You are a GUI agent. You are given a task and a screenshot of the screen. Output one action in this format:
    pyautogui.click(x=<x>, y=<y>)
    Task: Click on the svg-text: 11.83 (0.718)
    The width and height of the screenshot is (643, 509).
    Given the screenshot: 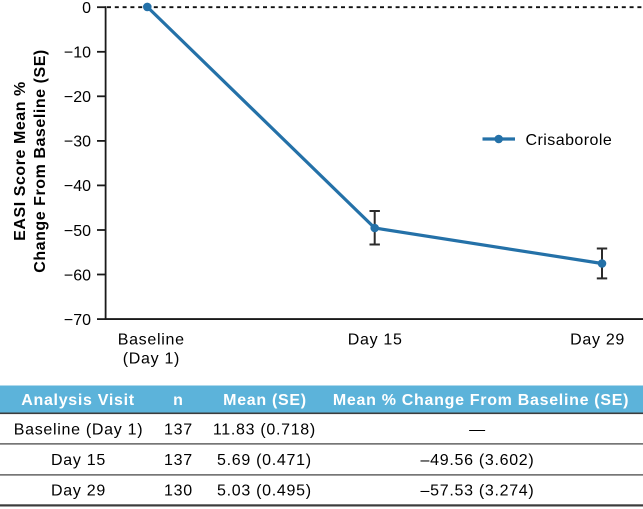 What is the action you would take?
    pyautogui.click(x=264, y=430)
    